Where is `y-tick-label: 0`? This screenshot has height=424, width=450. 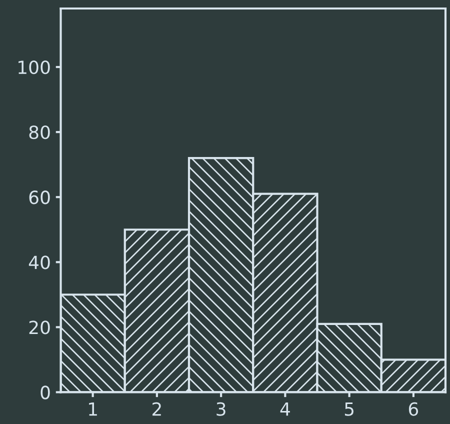 y-tick-label: 0 is located at coordinates (45, 393).